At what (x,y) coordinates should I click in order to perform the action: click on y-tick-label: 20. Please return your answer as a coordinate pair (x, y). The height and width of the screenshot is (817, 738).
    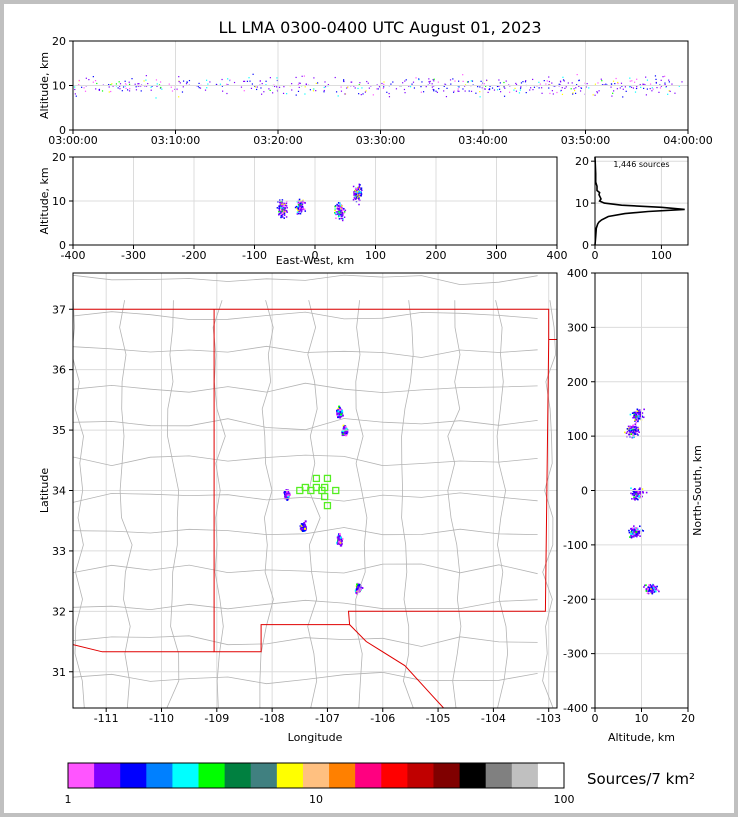
    Looking at the image, I should click on (59, 41).